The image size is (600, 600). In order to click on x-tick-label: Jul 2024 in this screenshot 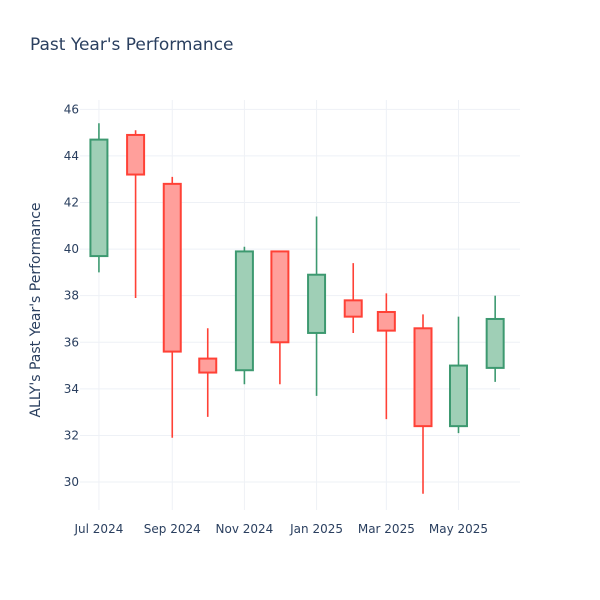, I will do `click(99, 529)`.